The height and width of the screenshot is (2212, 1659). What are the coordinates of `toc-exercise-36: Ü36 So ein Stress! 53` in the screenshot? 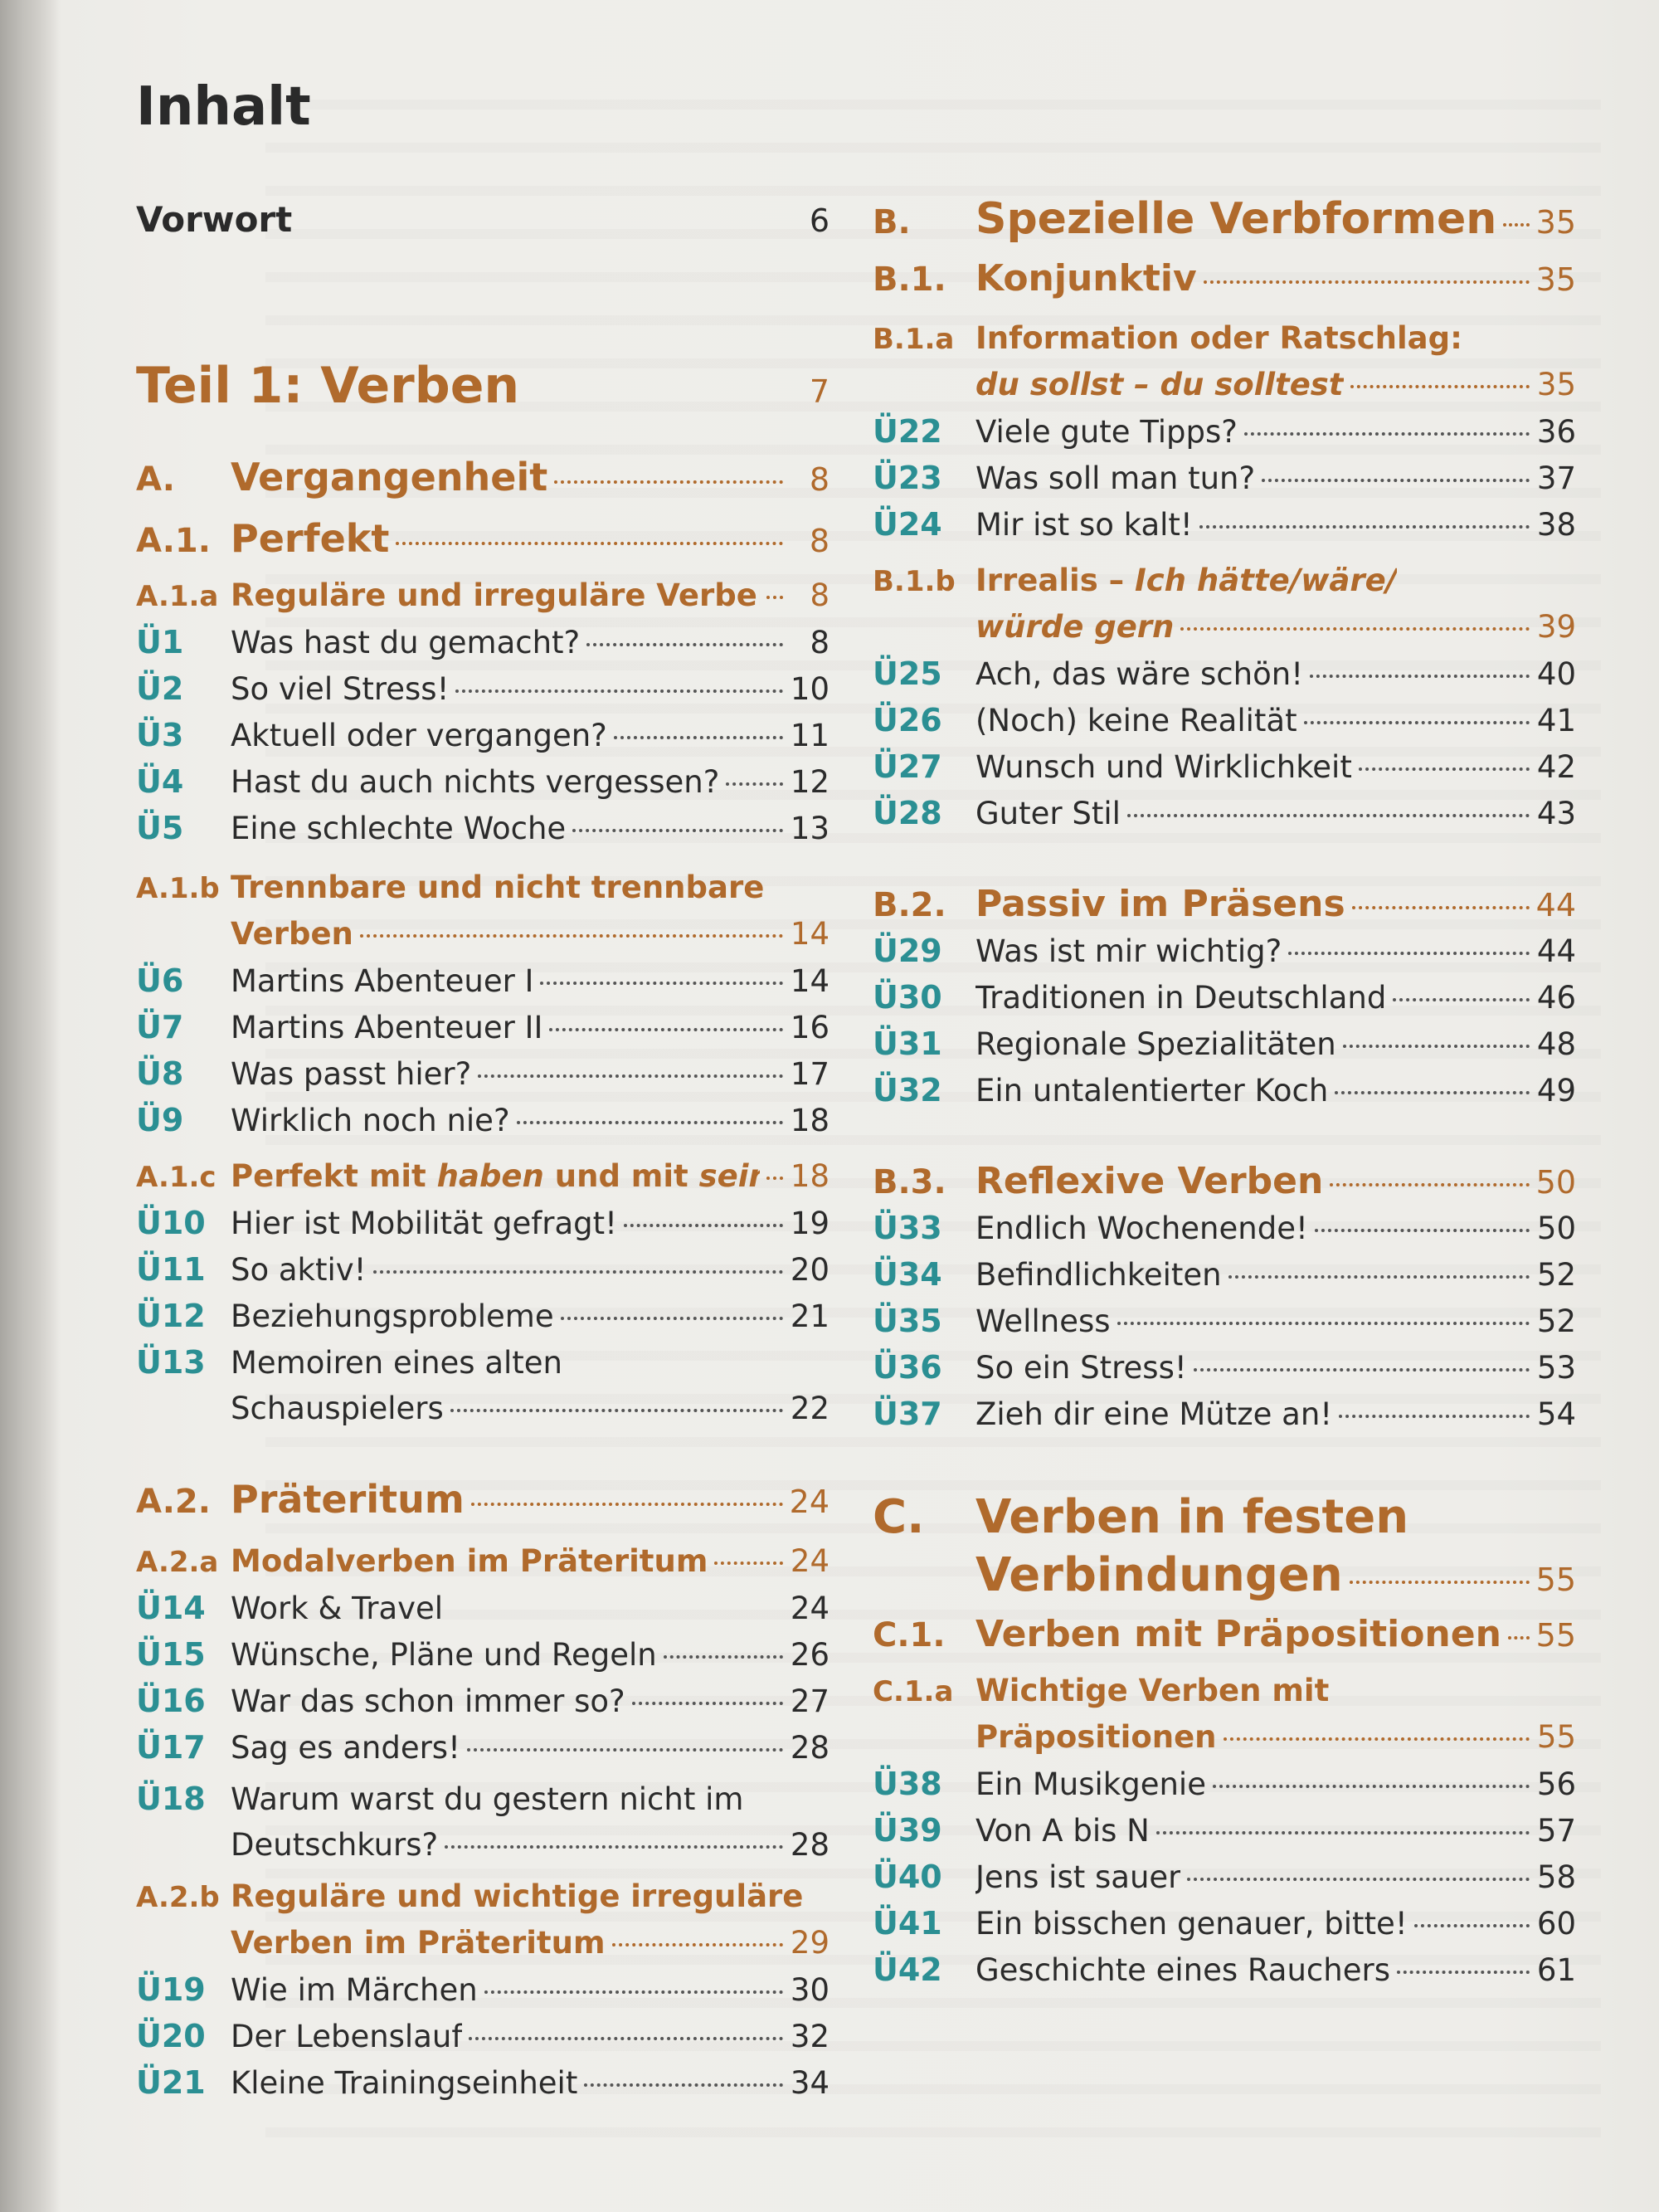 It's located at (1224, 1367).